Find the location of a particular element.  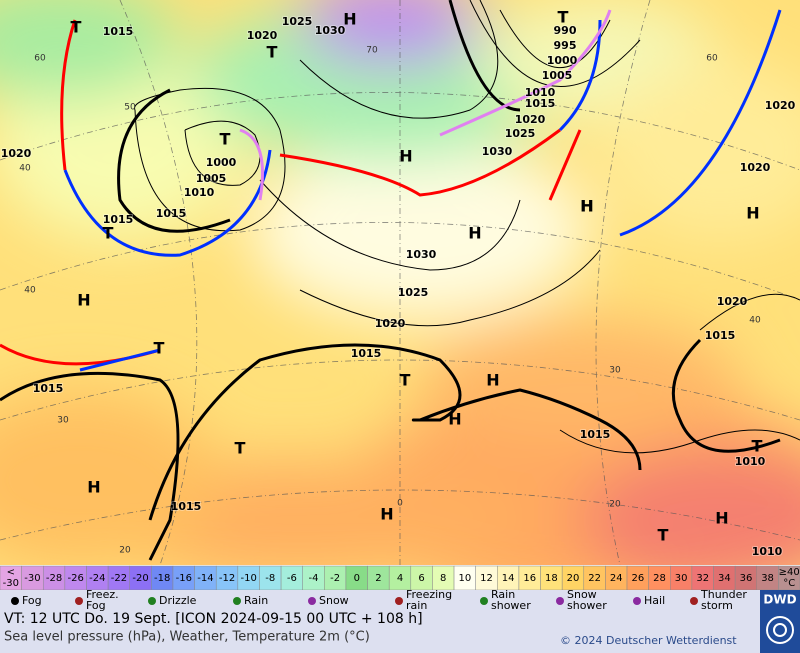

scale-label: 34 is located at coordinates (724, 578).